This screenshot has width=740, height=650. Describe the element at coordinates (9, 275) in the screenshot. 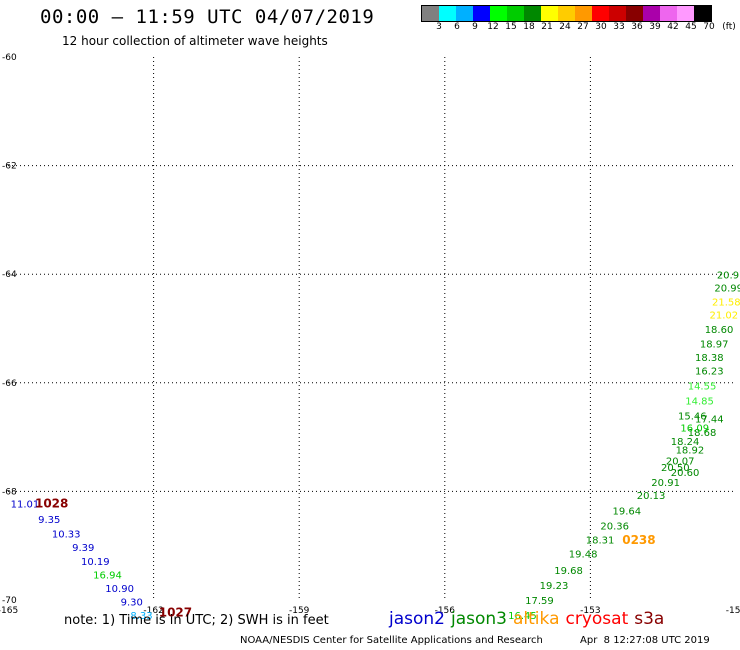

I see `y-tick-label: -64` at that location.